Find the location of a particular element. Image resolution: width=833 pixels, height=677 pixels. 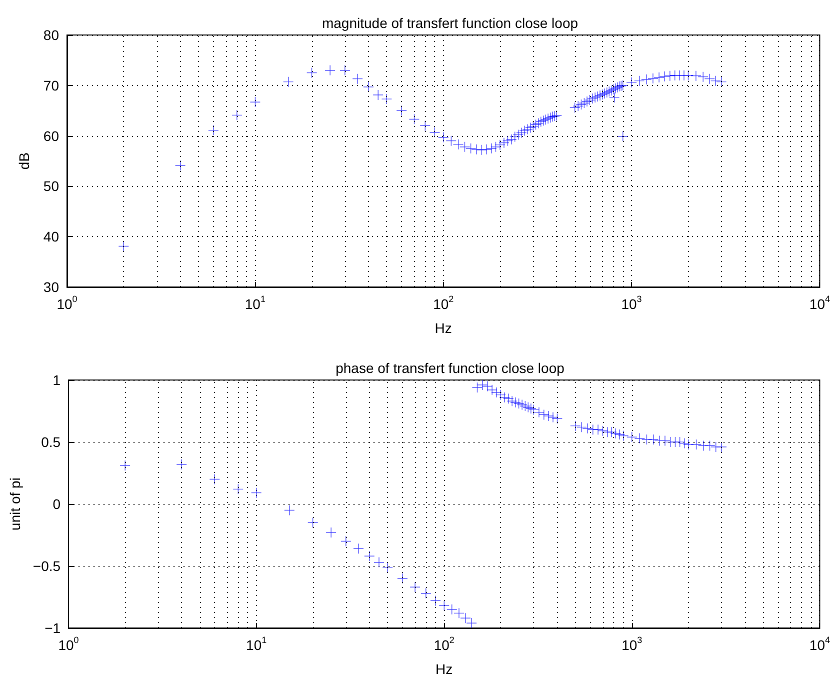

y-tick-label: 1 is located at coordinates (56, 380).